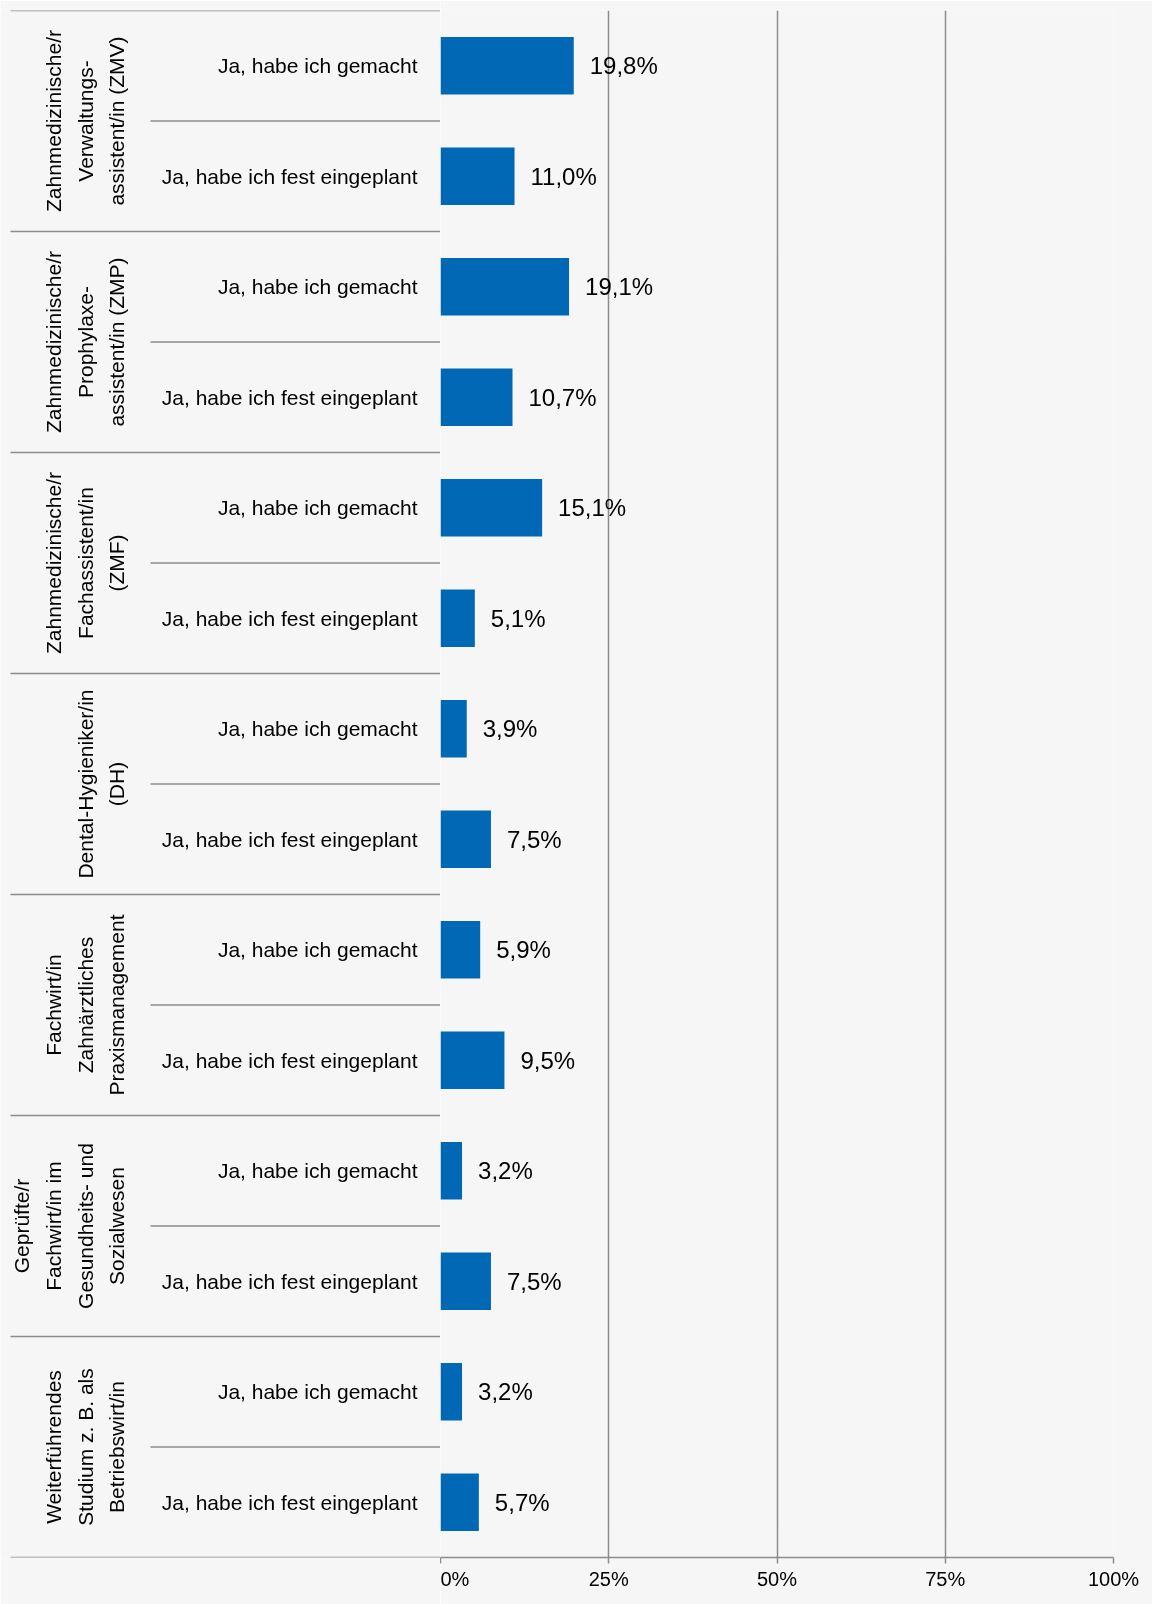  What do you see at coordinates (518, 618) in the screenshot?
I see `data-label: 5,1%` at bounding box center [518, 618].